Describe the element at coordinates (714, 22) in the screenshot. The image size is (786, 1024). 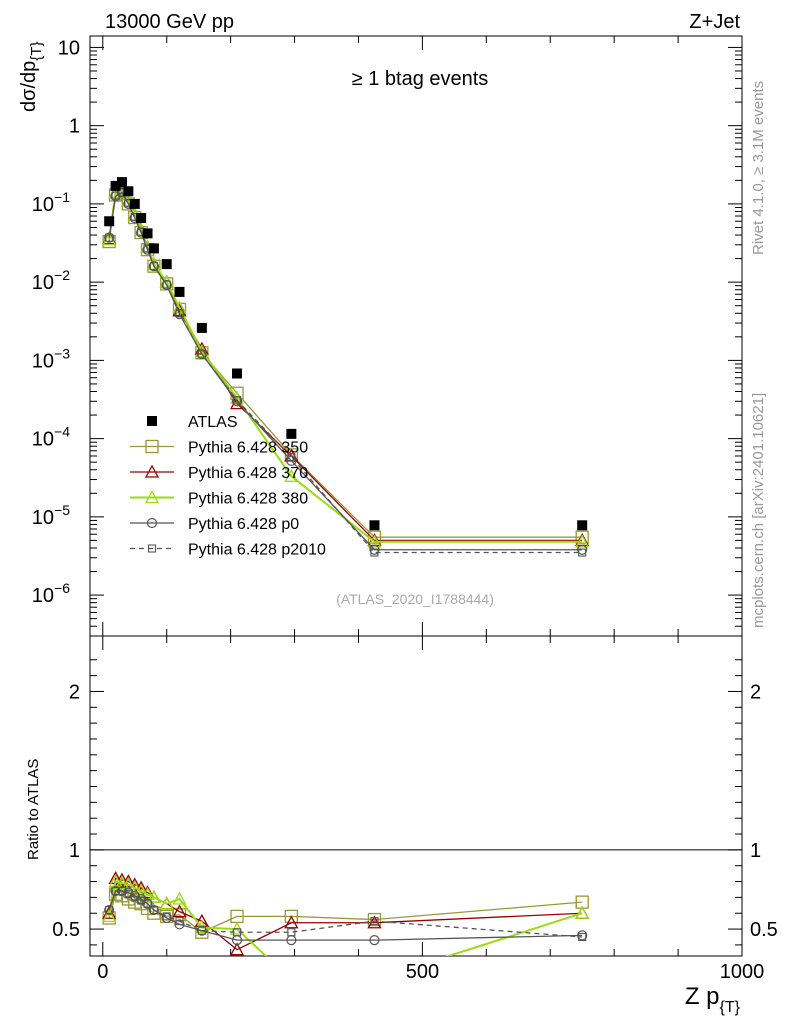
I see `header-process: Z+Jet` at that location.